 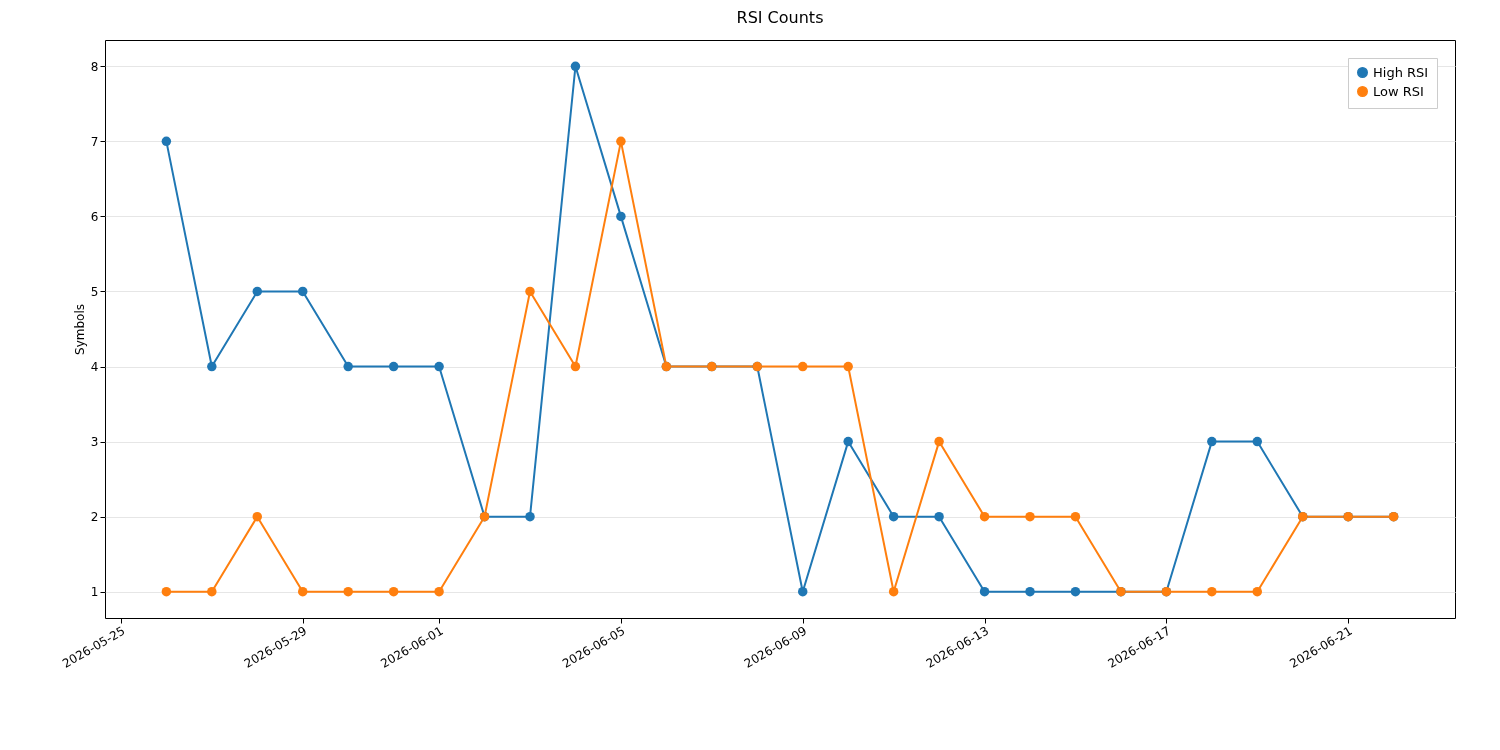 I want to click on y-tick-label: 1, so click(x=94, y=592).